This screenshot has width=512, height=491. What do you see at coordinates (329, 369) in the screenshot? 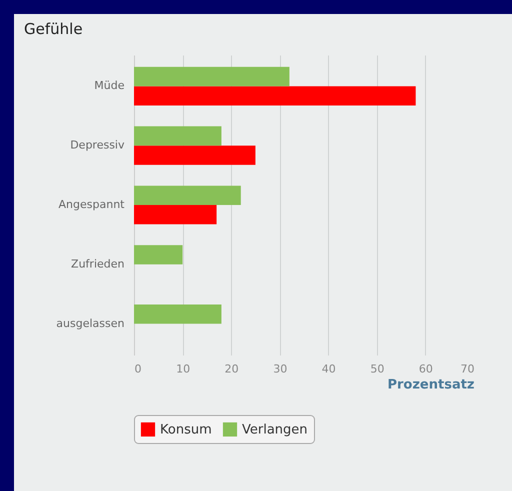
I see `x-tick-label: 40` at bounding box center [329, 369].